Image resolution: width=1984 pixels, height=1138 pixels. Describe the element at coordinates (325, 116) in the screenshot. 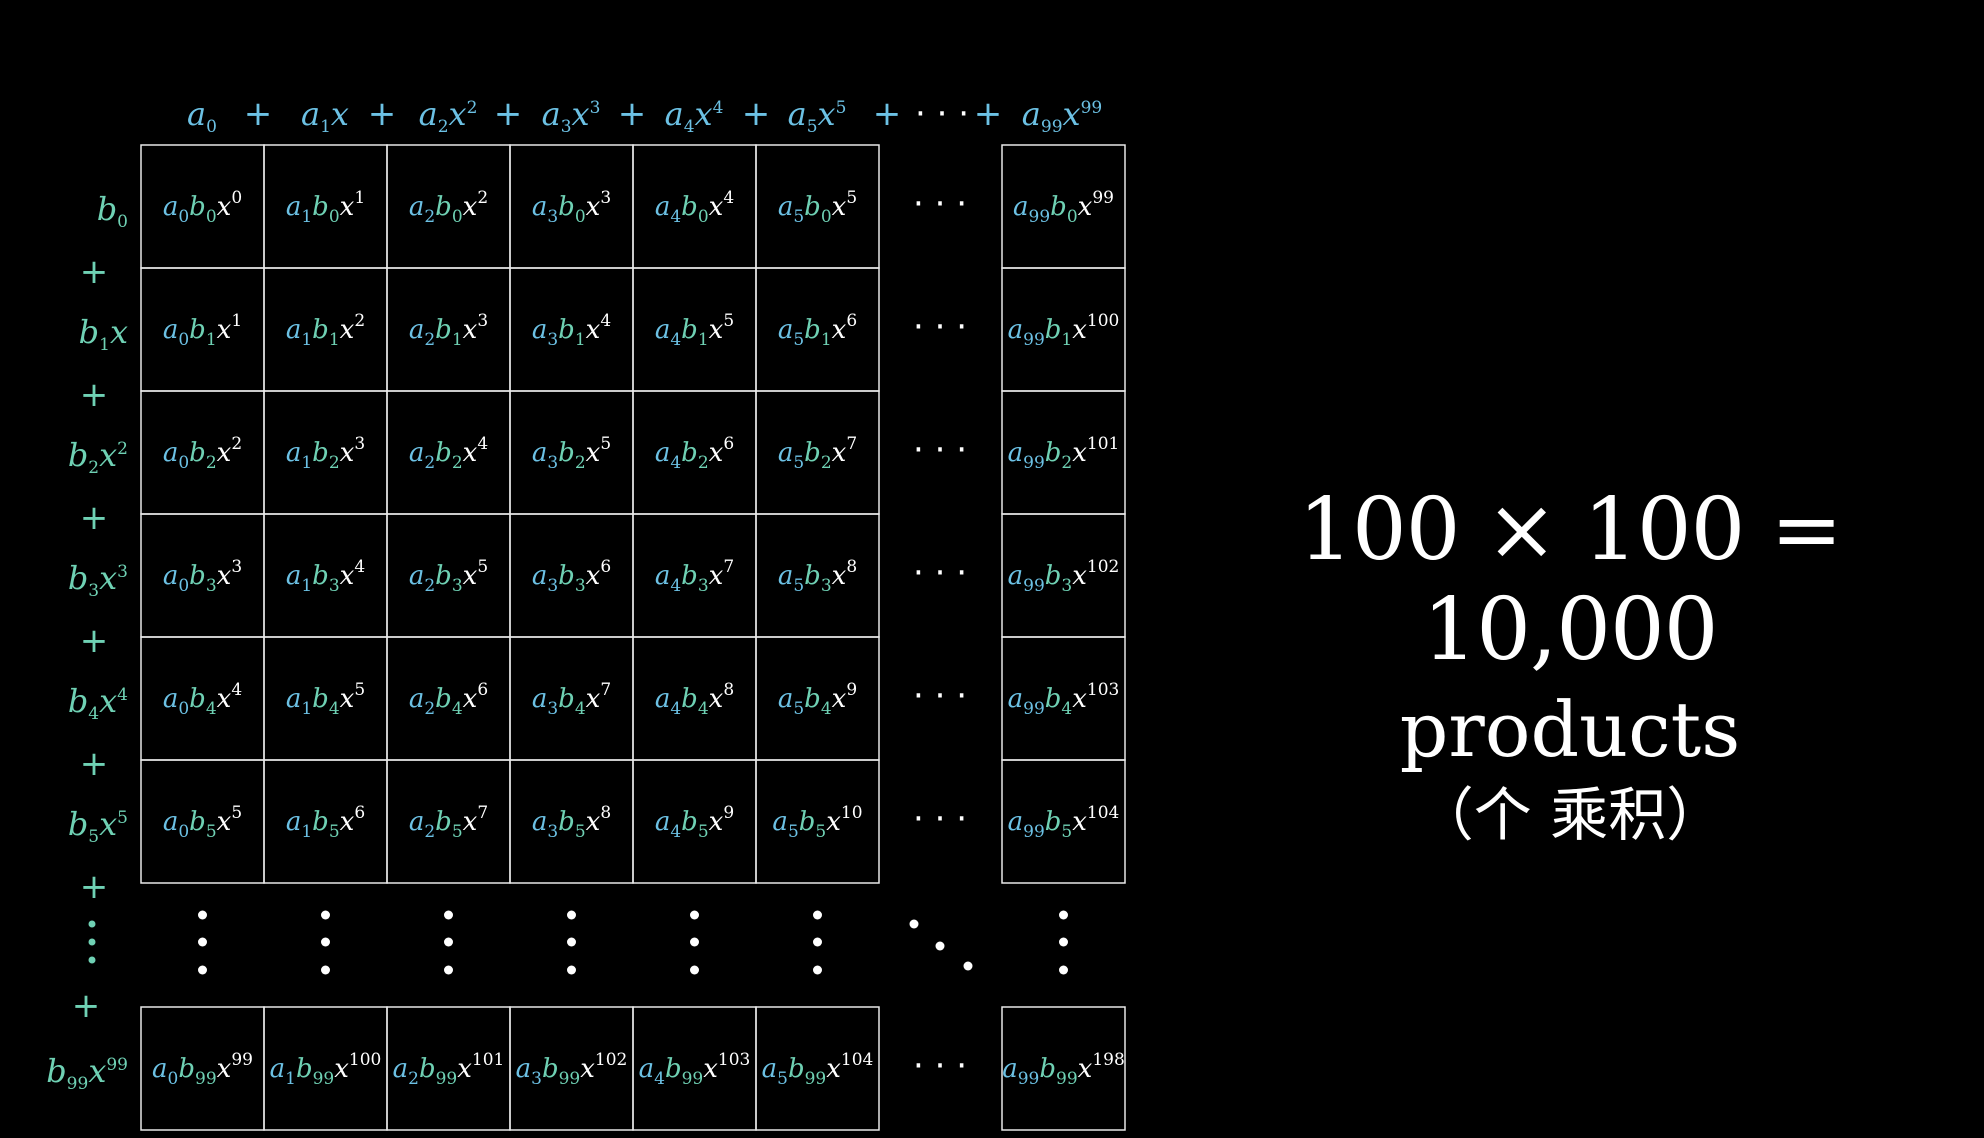

I see `top-header-term: a1x` at that location.